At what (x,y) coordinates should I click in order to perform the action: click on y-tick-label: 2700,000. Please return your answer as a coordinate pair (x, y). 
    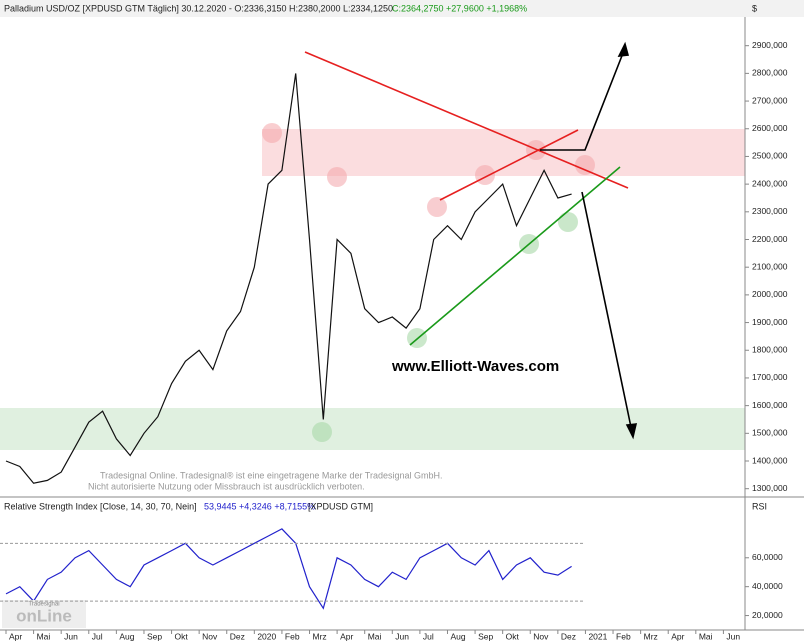
    Looking at the image, I should click on (770, 100).